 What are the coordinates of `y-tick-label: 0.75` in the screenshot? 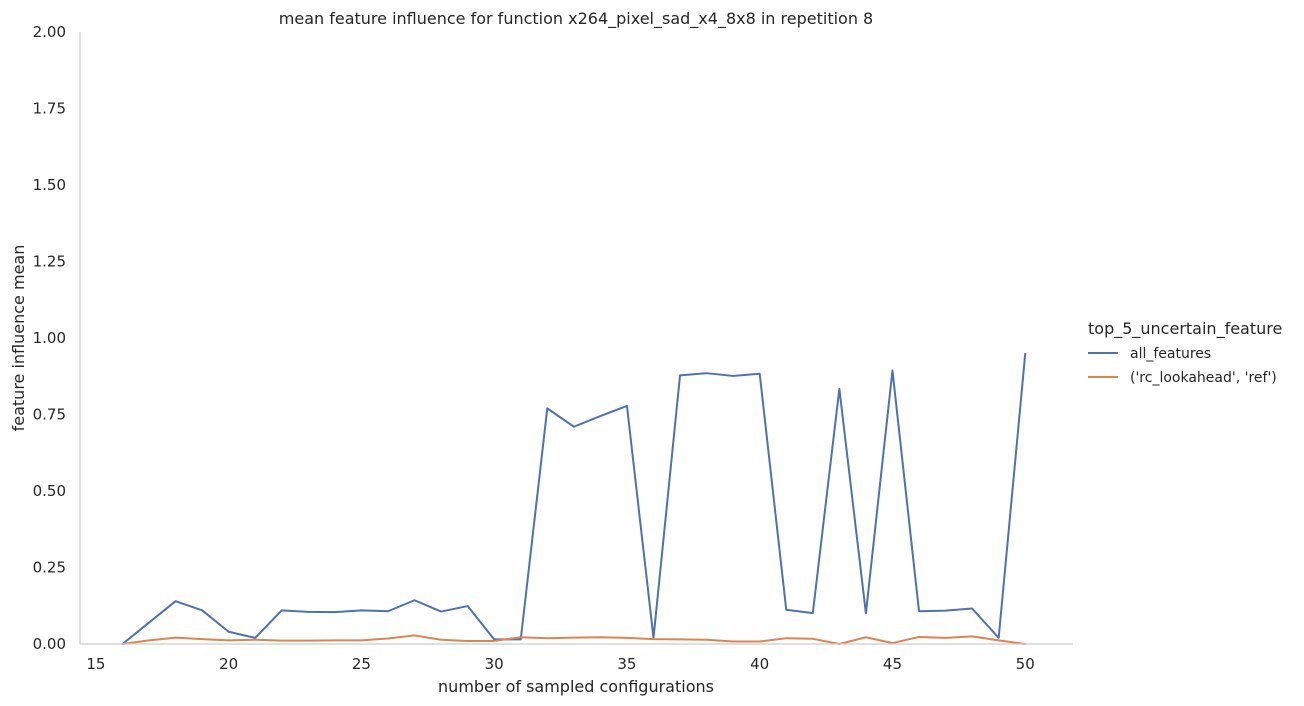 It's located at (49, 415).